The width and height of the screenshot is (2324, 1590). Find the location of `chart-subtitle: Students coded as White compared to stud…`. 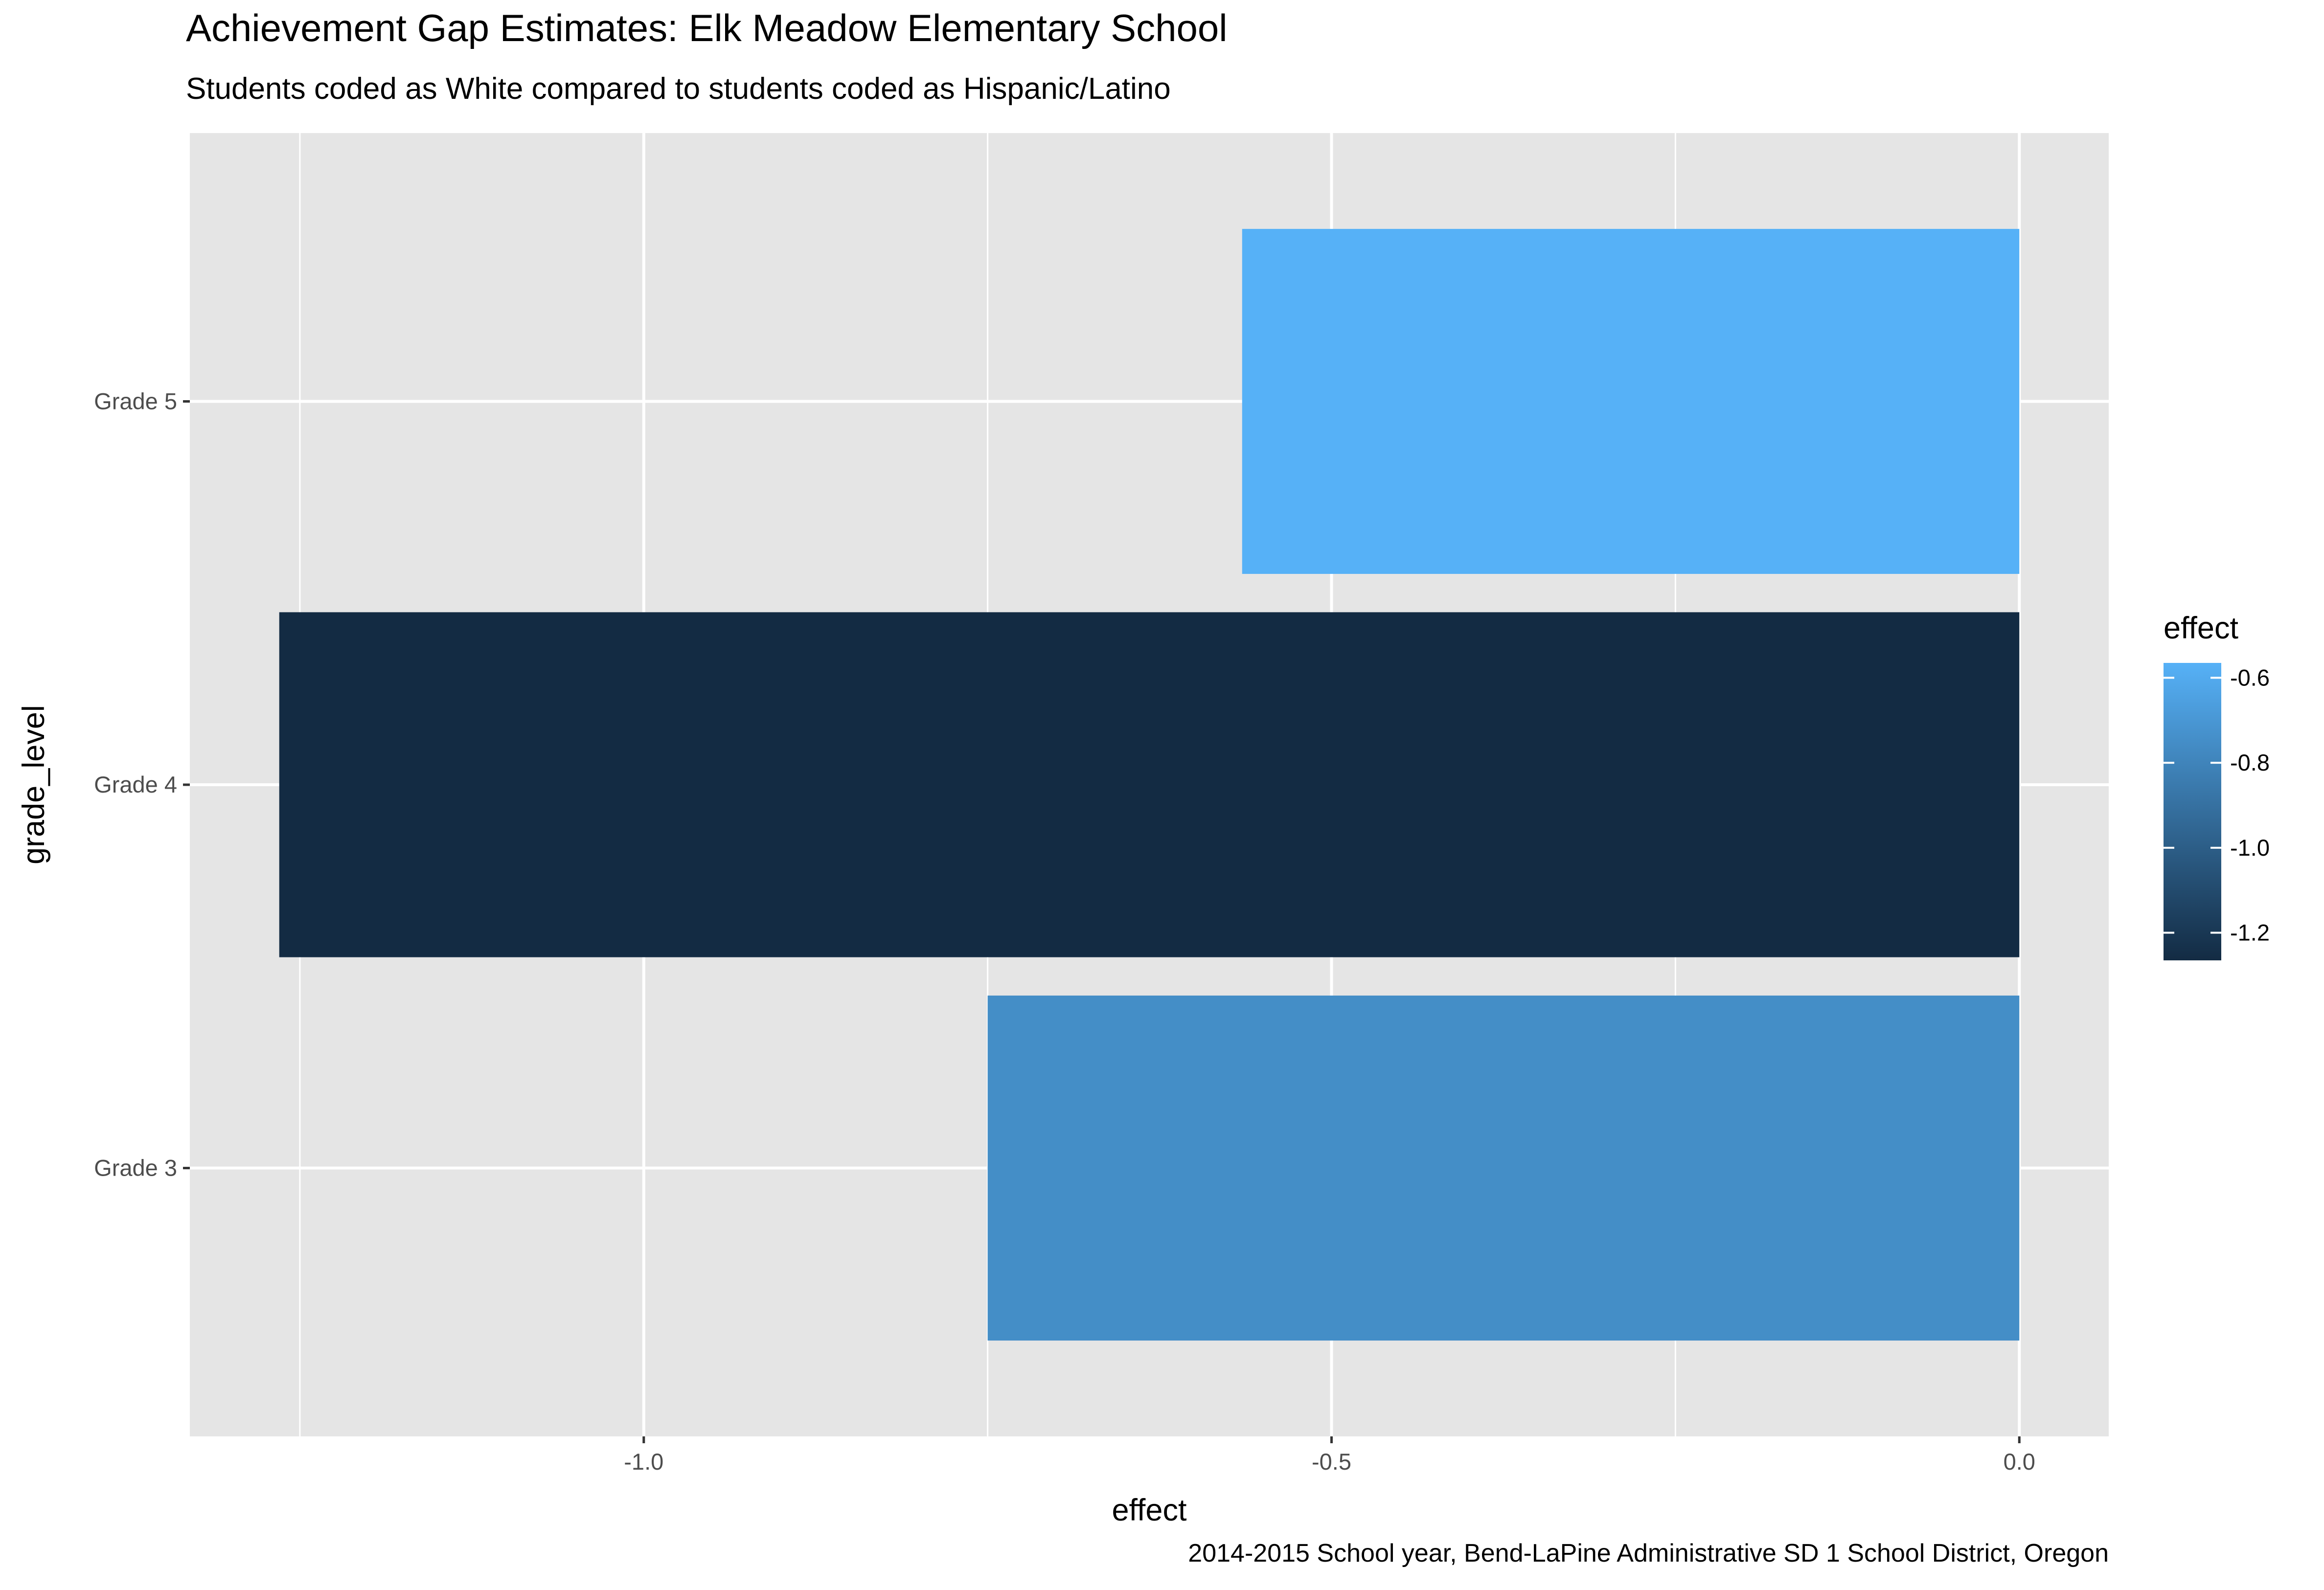

chart-subtitle: Students coded as White compared to stud… is located at coordinates (678, 89).